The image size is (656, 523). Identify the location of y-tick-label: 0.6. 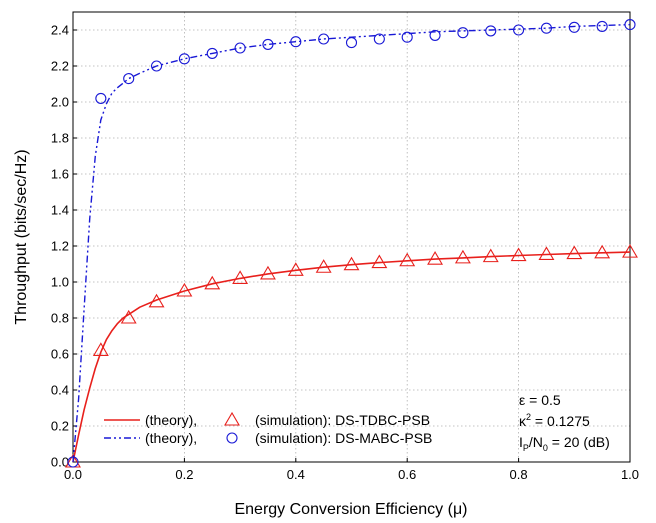
(60, 354).